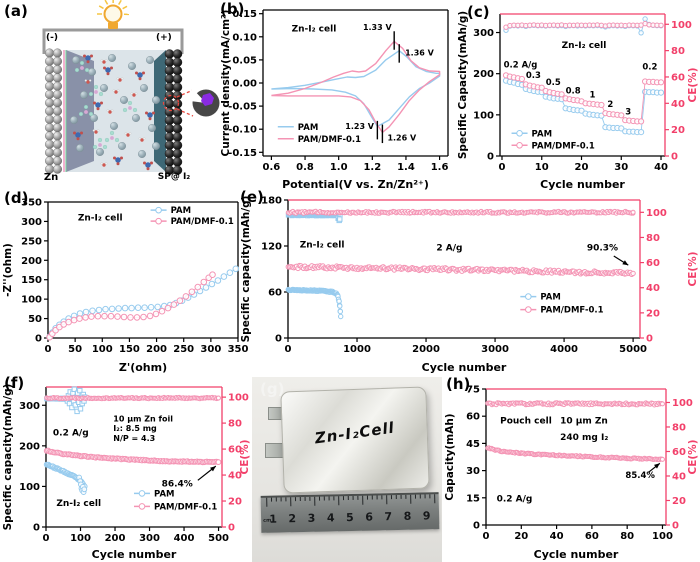 The height and width of the screenshot is (562, 700). Describe the element at coordinates (14, 383) in the screenshot. I see `panel-label-f: (f)` at that location.